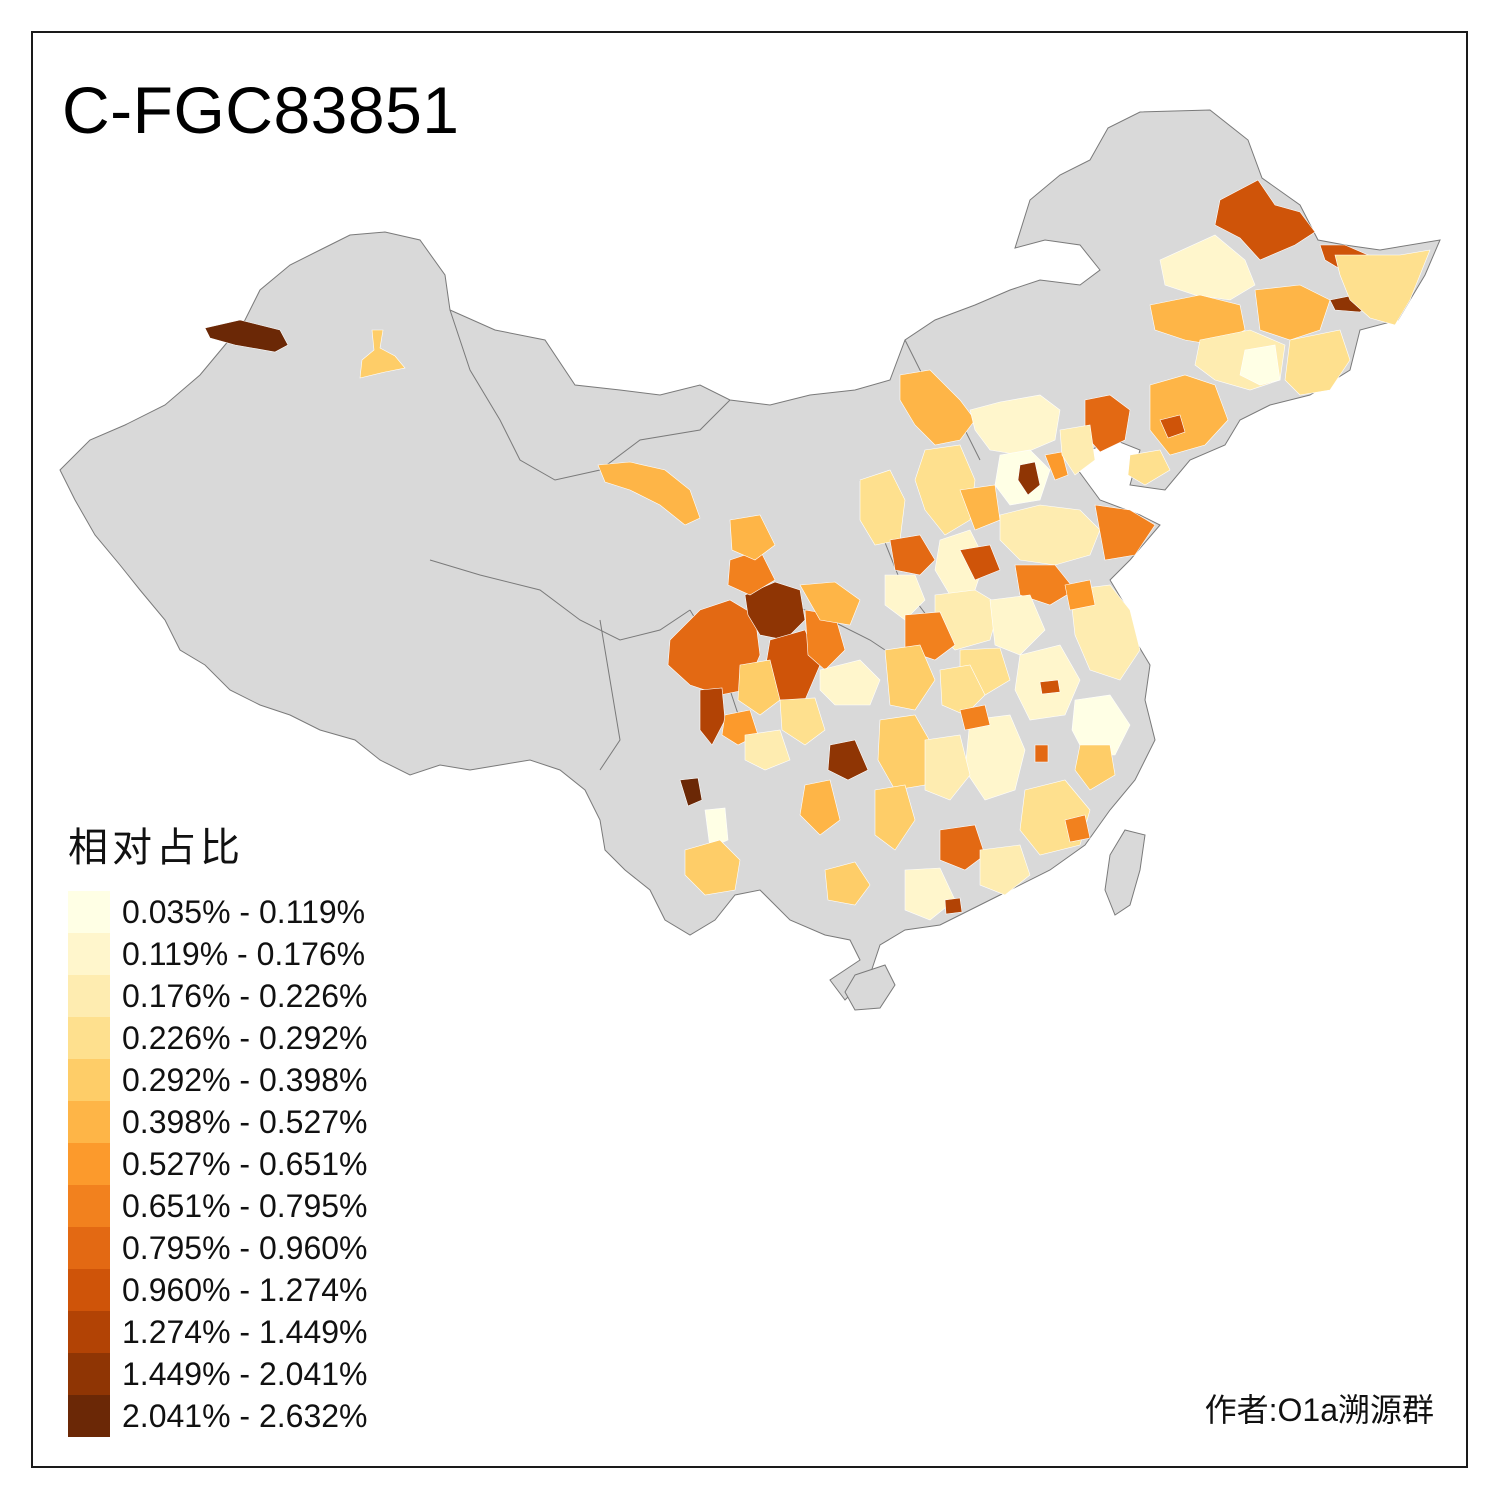 The width and height of the screenshot is (1500, 1500). I want to click on legend-label: 0.176% - 0.226%, so click(245, 995).